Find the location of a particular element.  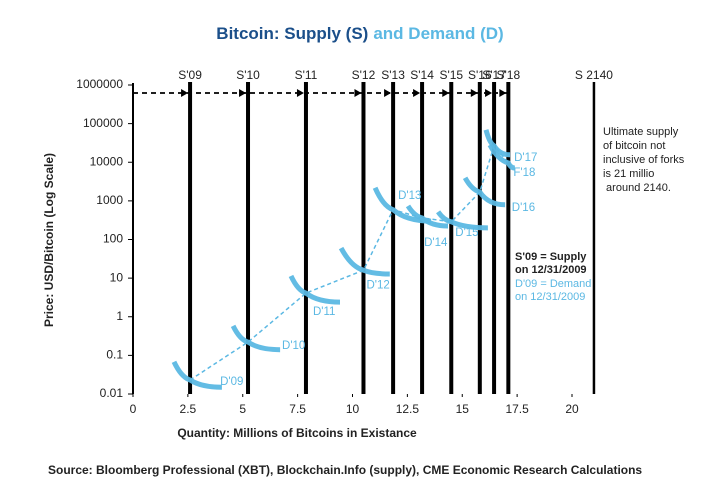

demand-label: D'11 is located at coordinates (324, 312).